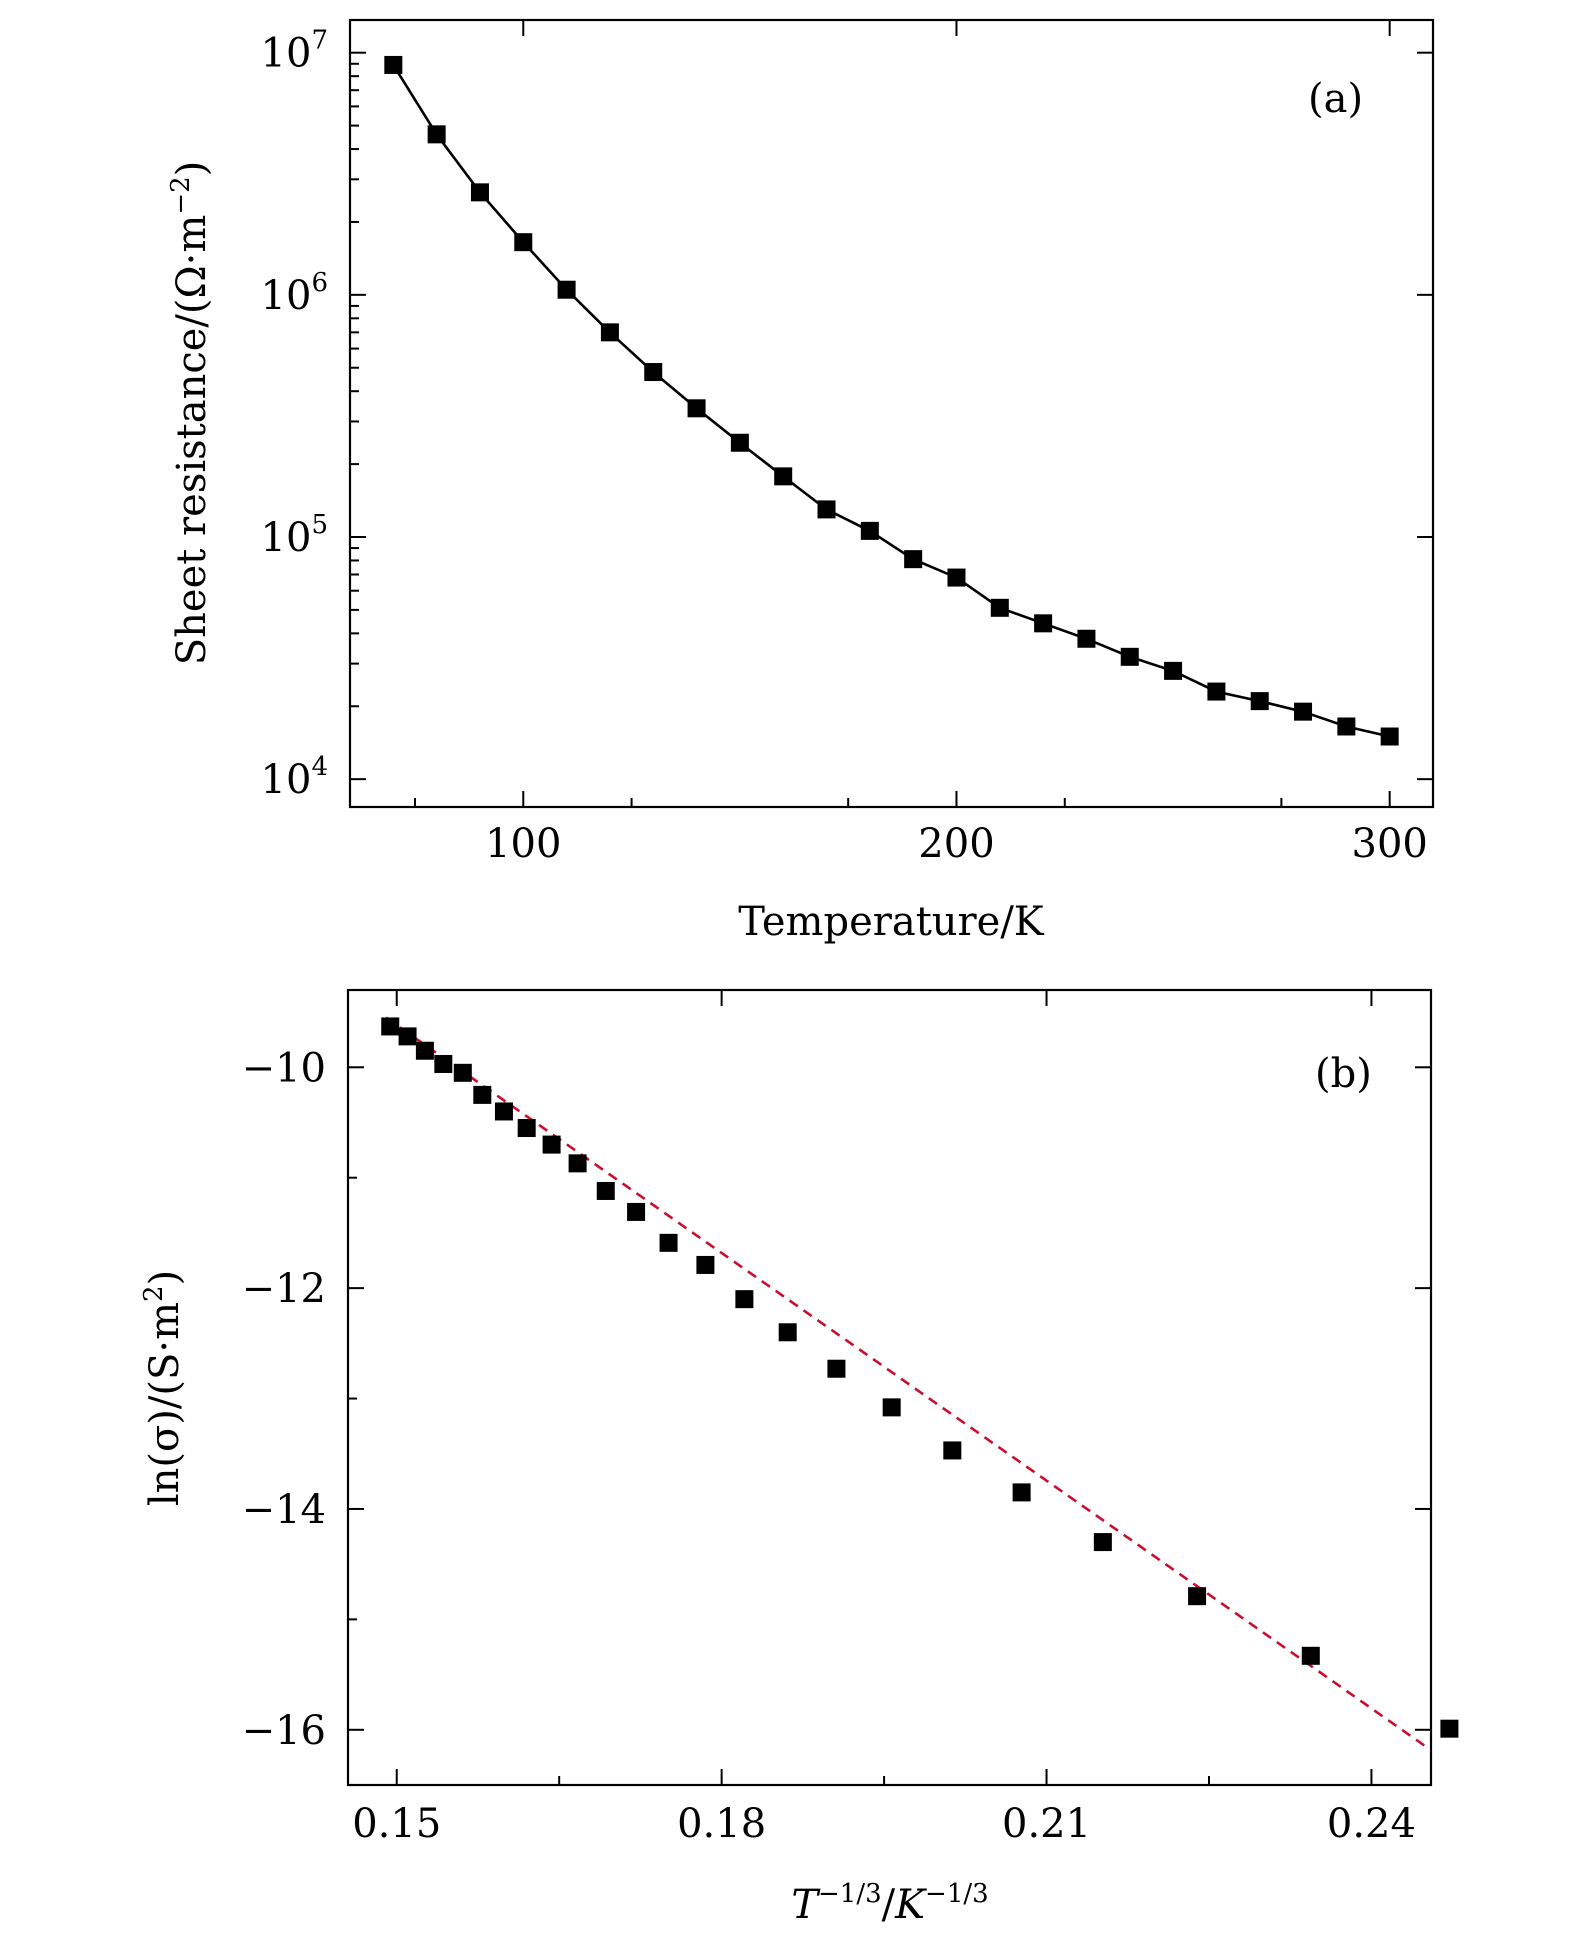 Image resolution: width=1575 pixels, height=1939 pixels. I want to click on chart-b-y-tick-label: −16, so click(284, 1731).